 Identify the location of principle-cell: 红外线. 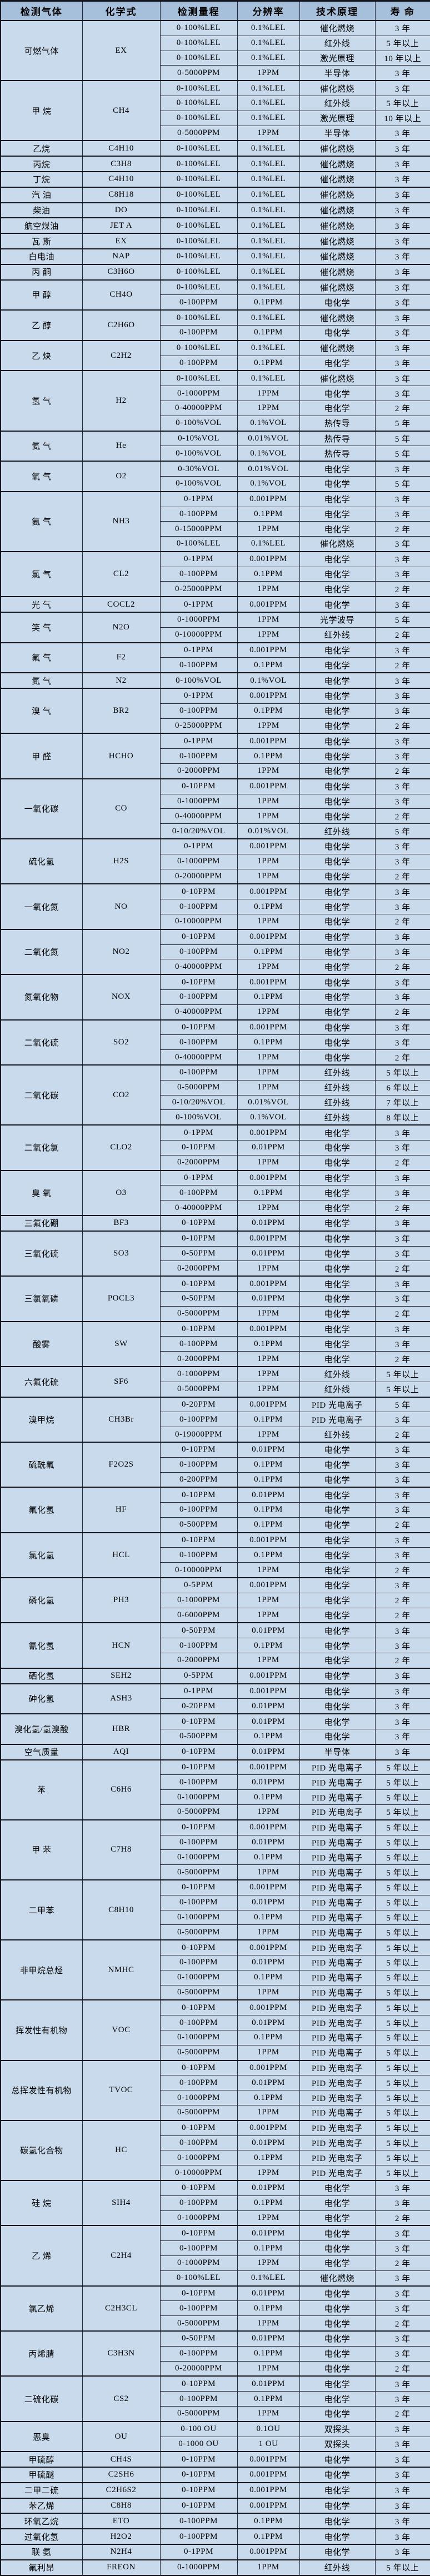
(337, 1389).